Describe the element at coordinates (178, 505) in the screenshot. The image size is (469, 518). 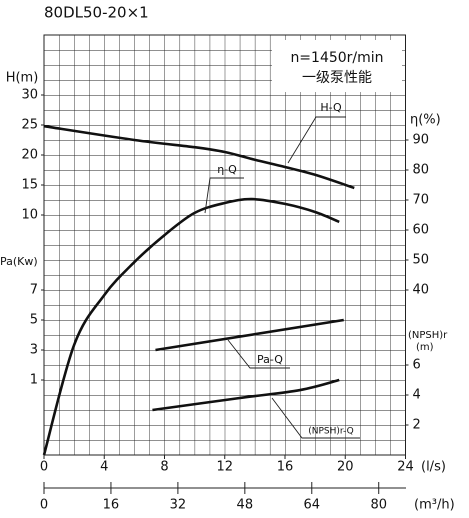
I see `x2-tick-label: 32` at that location.